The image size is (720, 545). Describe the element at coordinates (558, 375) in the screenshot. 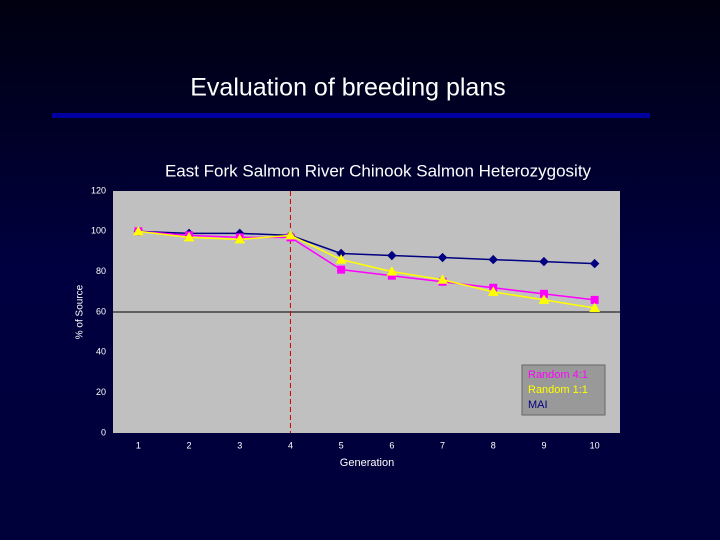

I see `legend-entry: Random 4:1` at that location.